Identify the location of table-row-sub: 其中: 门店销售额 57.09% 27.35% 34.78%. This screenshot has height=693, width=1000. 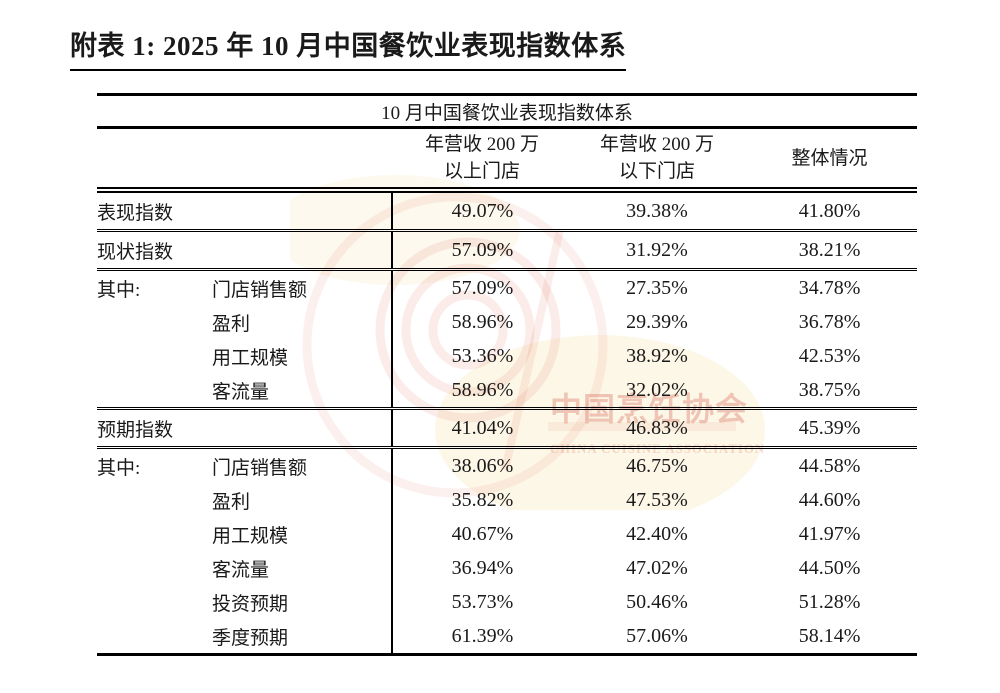
(507, 287).